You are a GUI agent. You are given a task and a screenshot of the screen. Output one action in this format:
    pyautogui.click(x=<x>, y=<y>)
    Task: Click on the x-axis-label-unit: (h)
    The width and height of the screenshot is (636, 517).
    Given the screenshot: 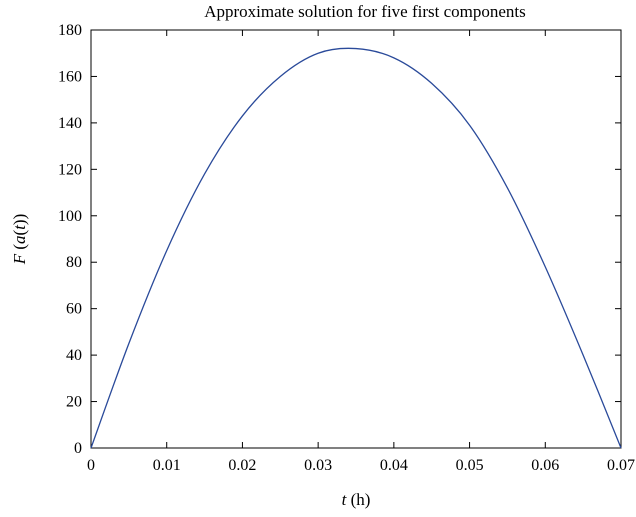 What is the action you would take?
    pyautogui.click(x=358, y=499)
    